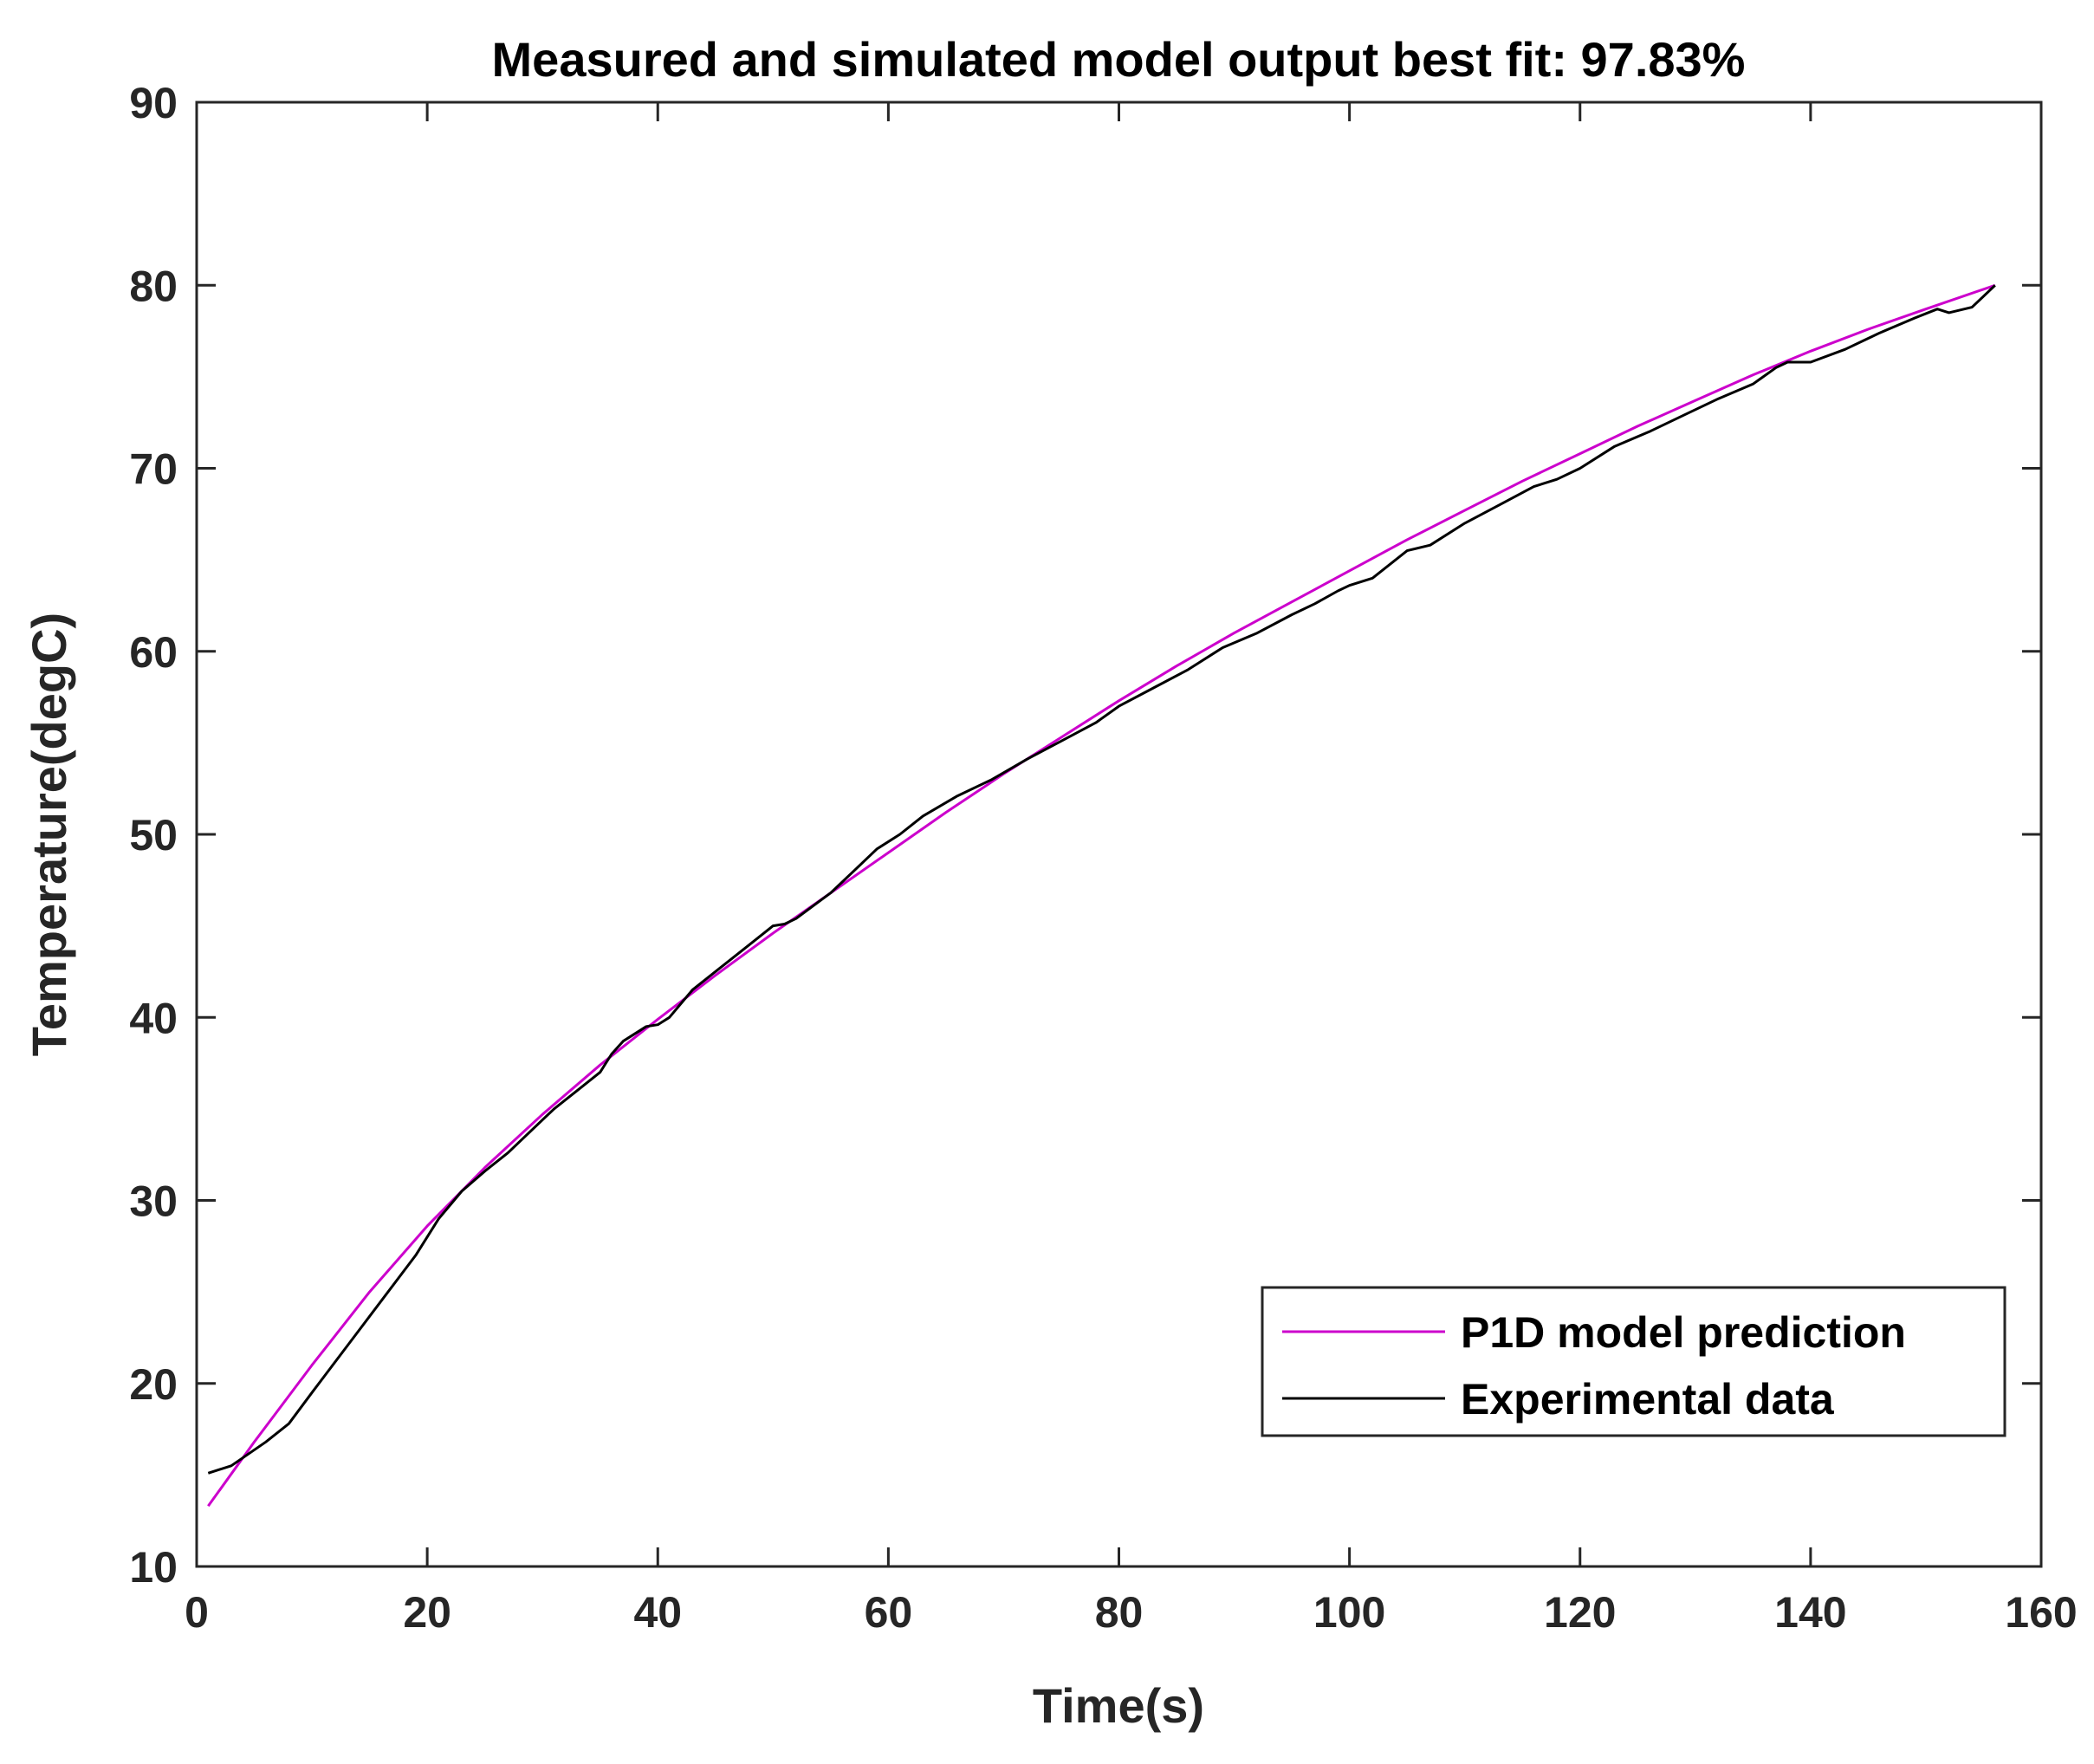  I want to click on y-tick-label: 10, so click(153, 1567).